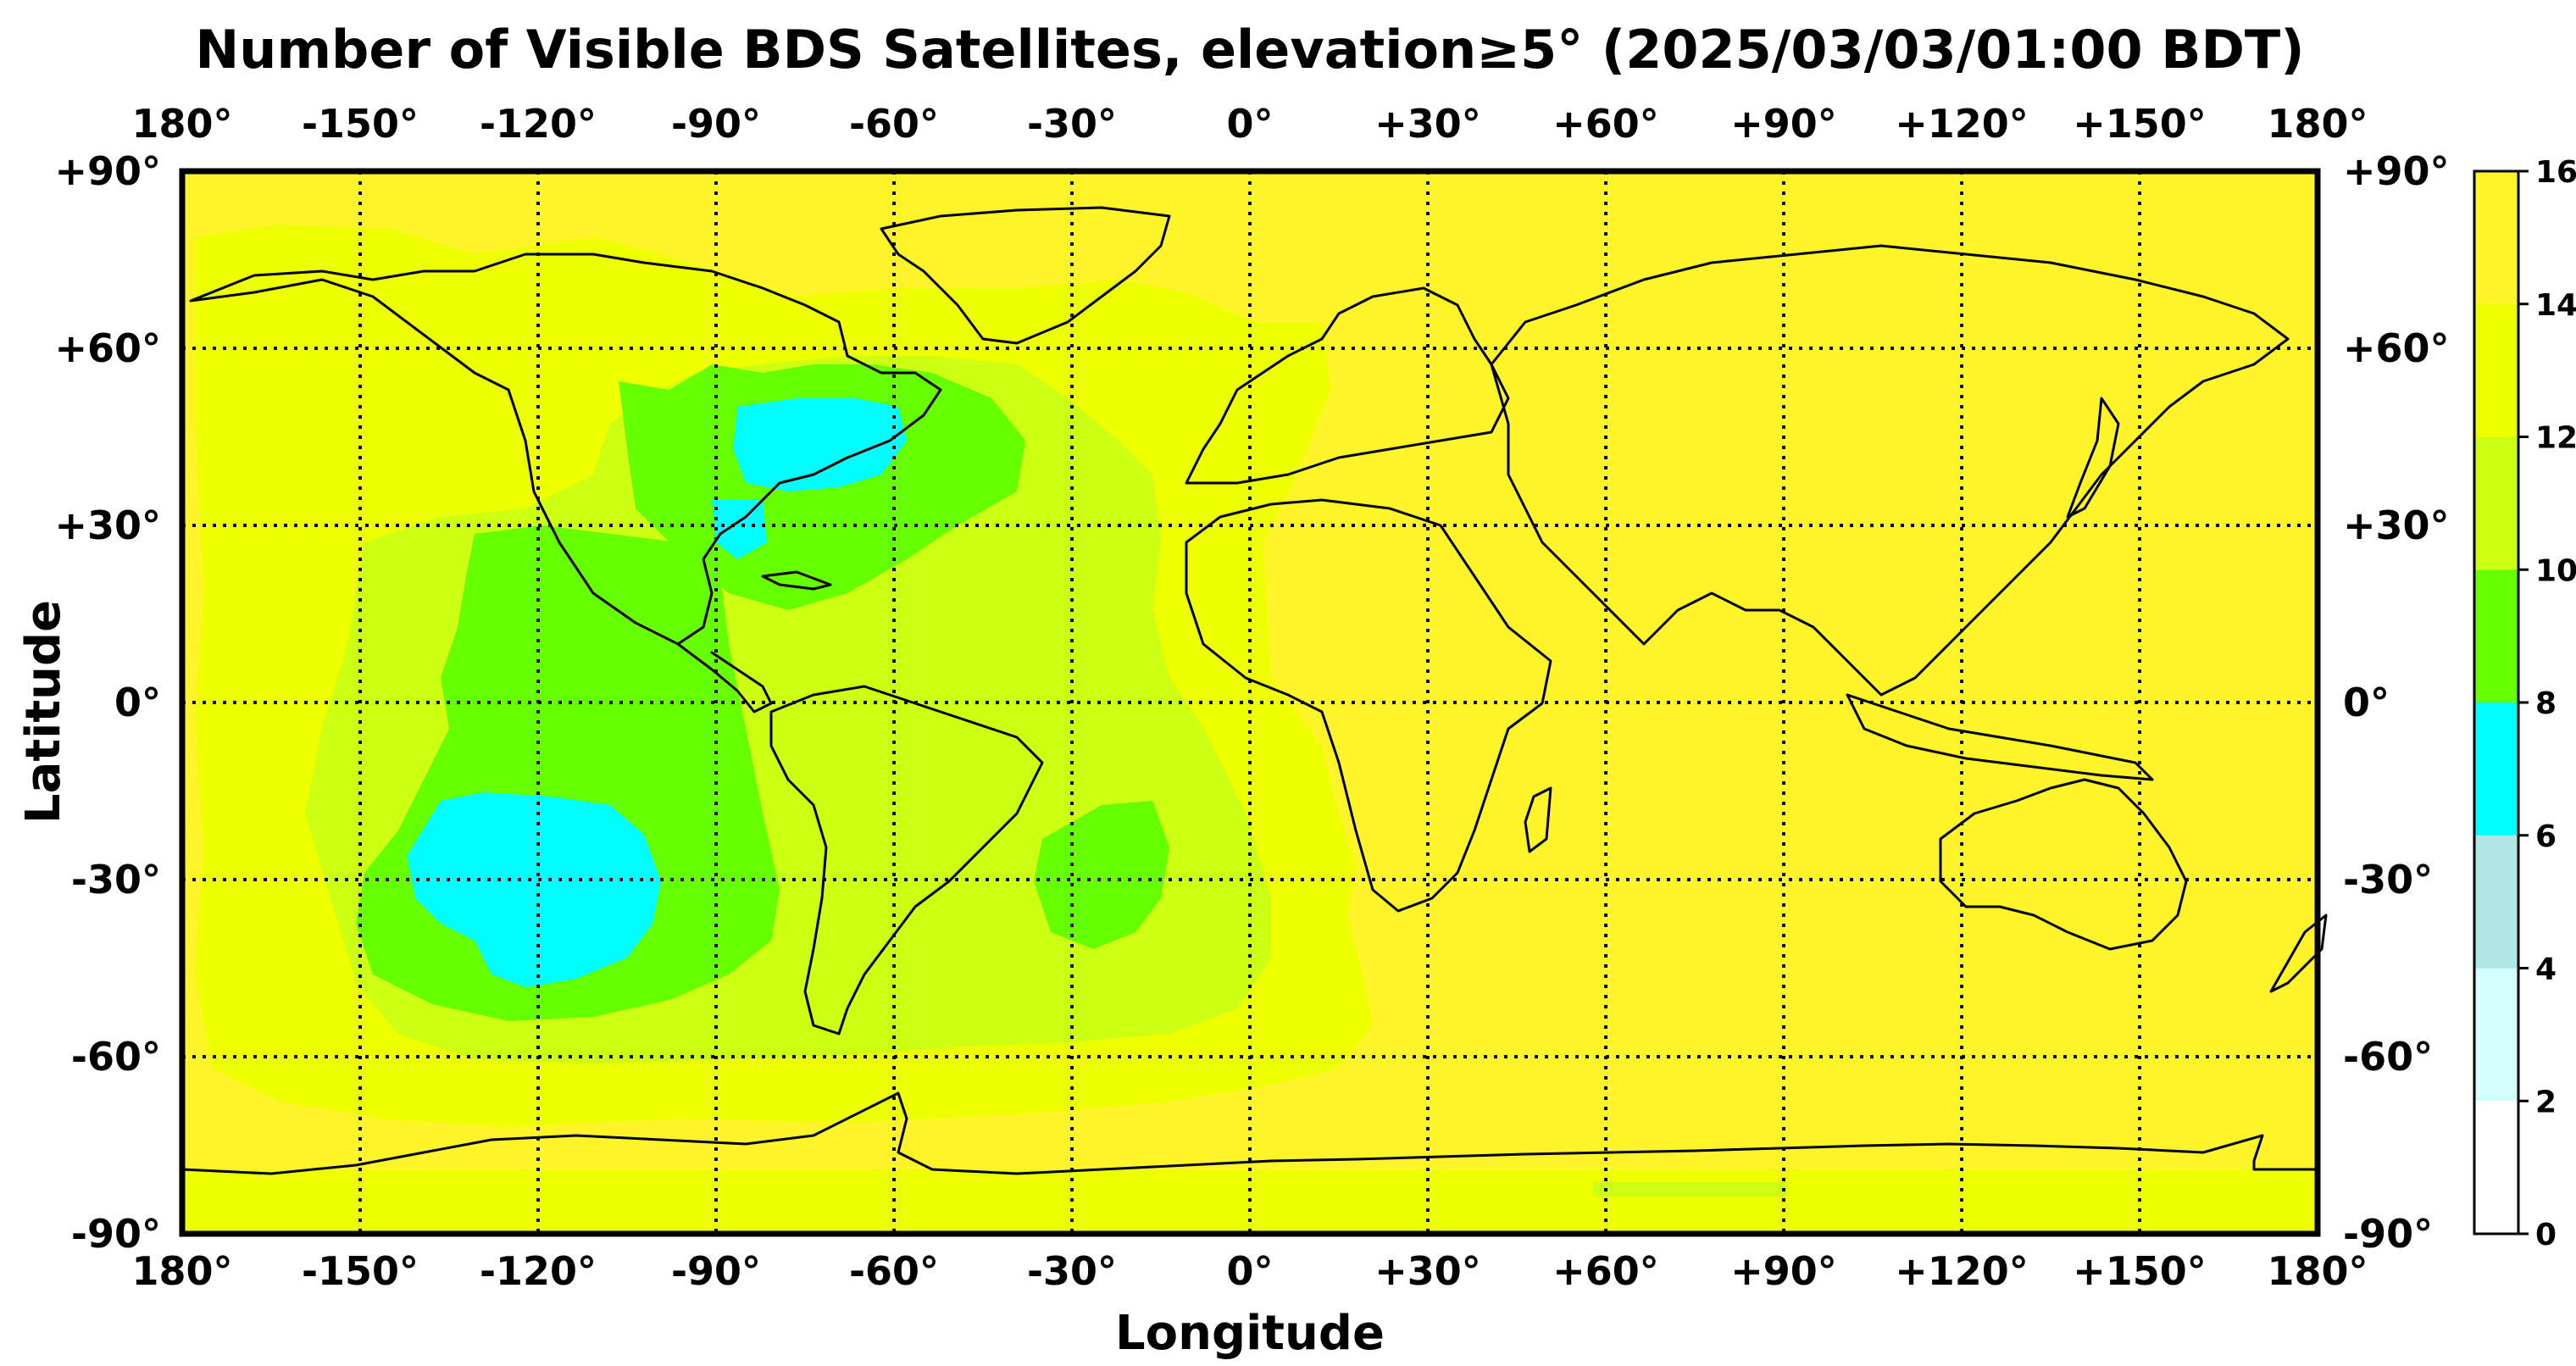  I want to click on lon-tick-label-bottom: -60°, so click(894, 1271).